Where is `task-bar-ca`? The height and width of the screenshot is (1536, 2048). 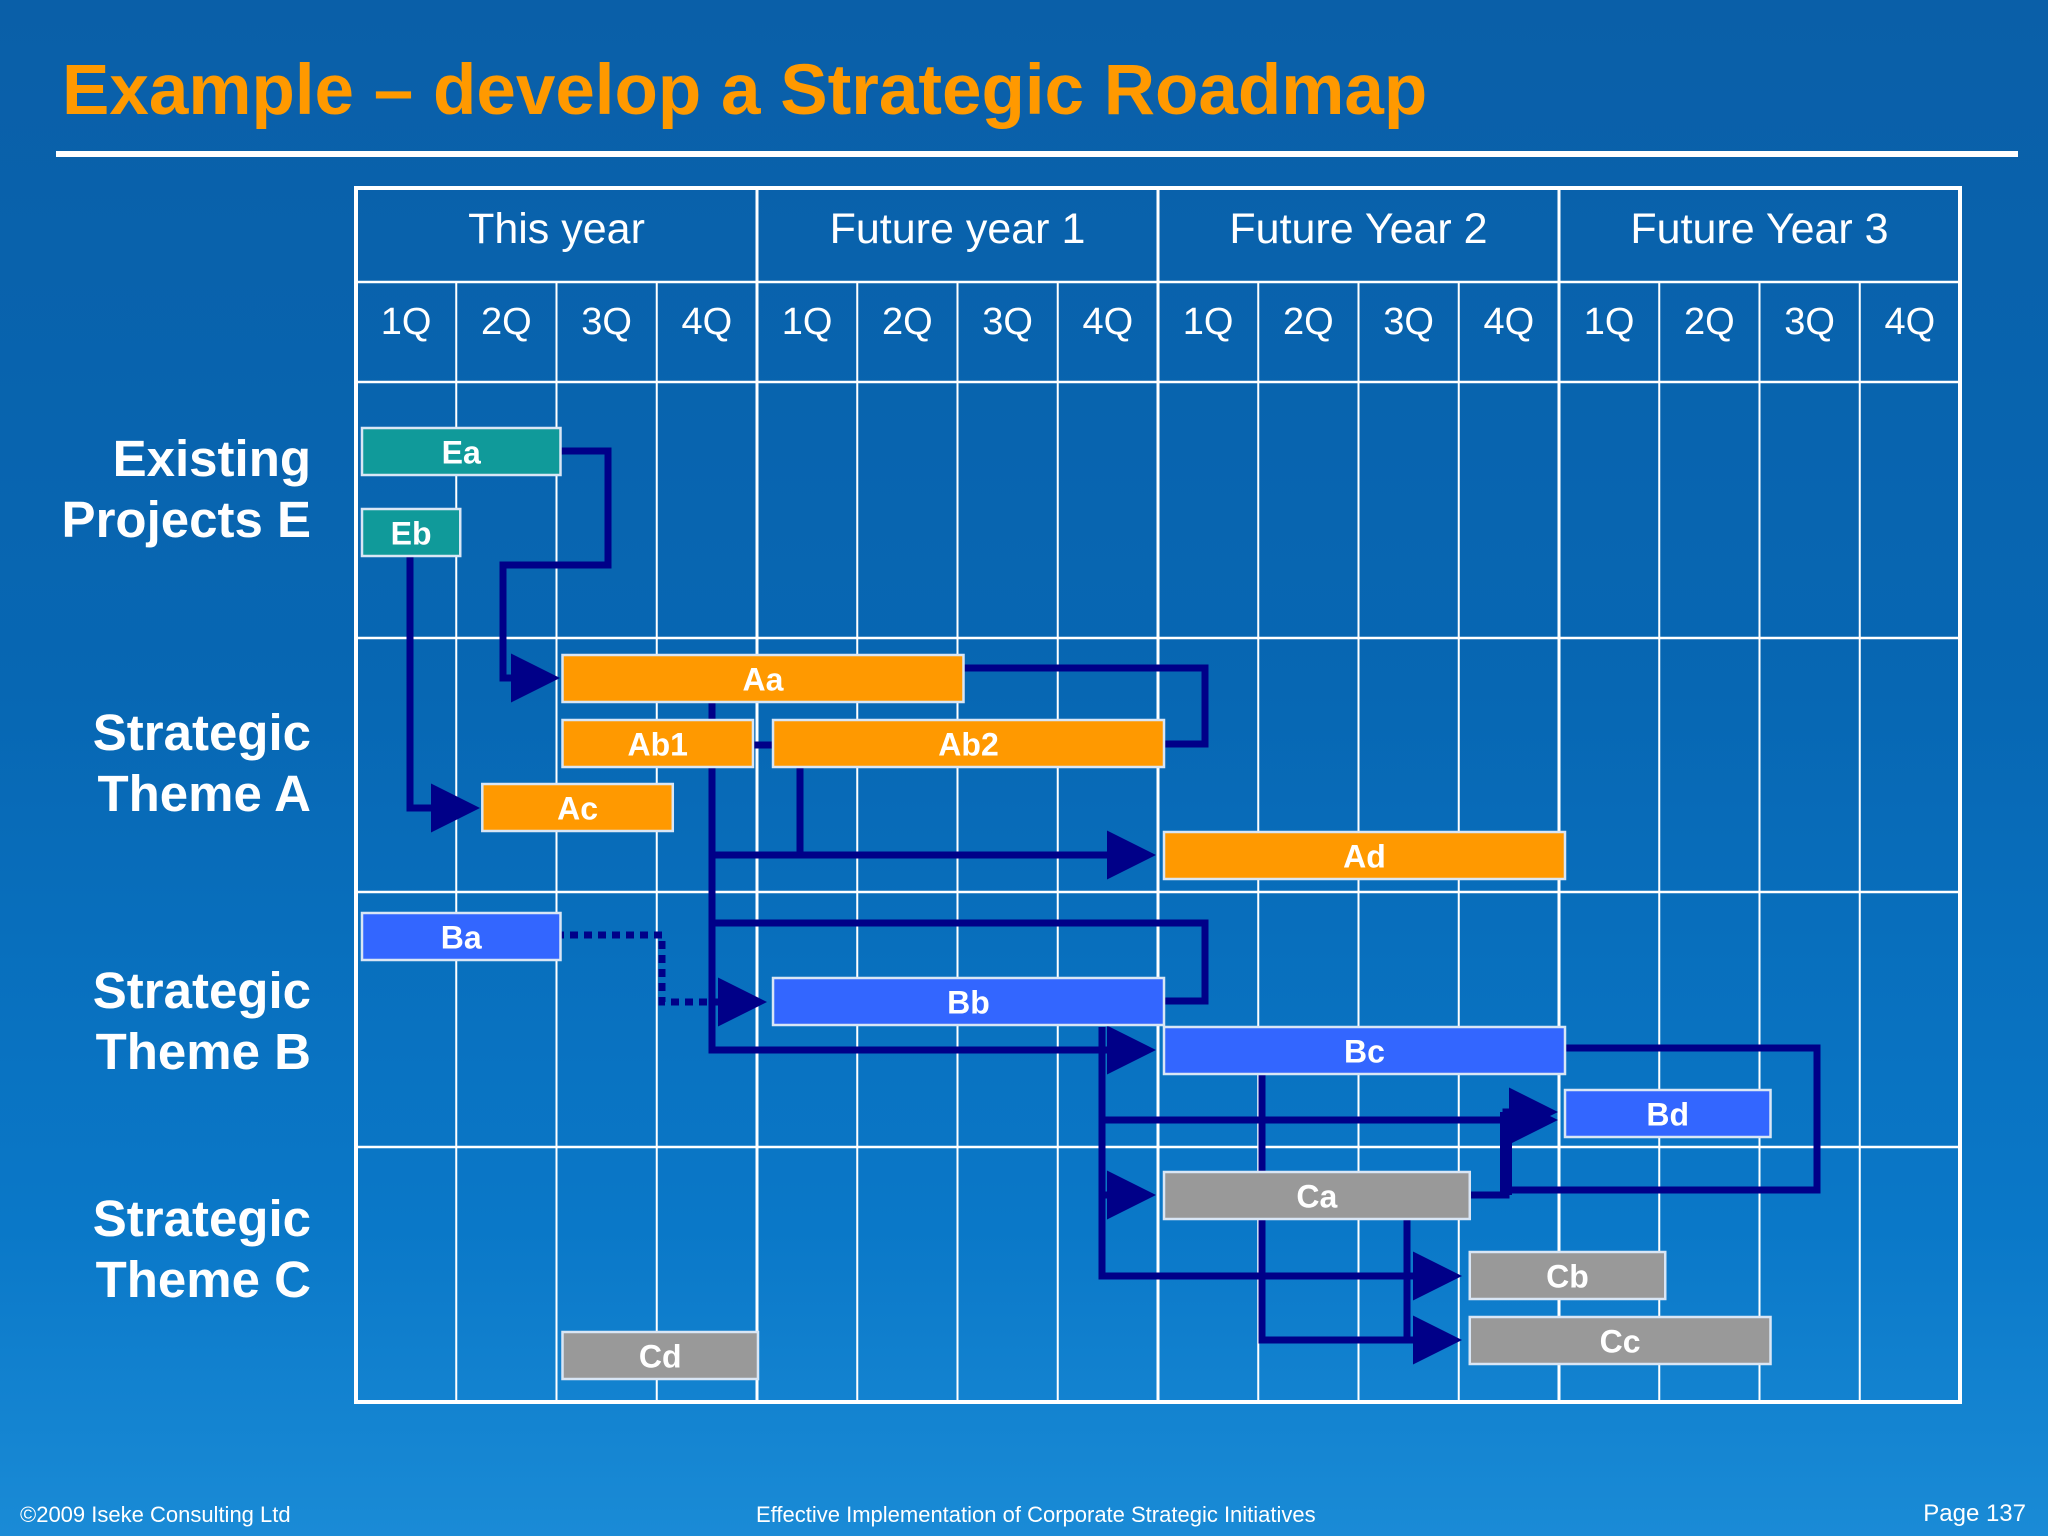
task-bar-ca is located at coordinates (1317, 1195).